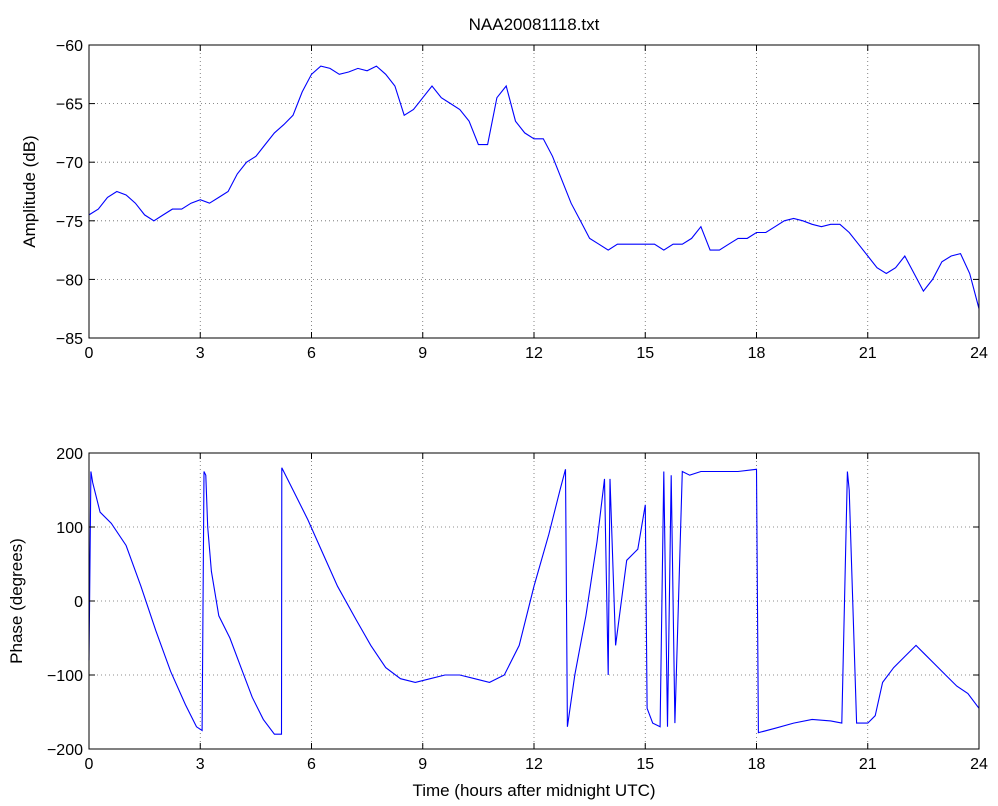 The width and height of the screenshot is (998, 806). Describe the element at coordinates (16, 601) in the screenshot. I see `phase-y-axis-label: Phase (degrees)` at that location.